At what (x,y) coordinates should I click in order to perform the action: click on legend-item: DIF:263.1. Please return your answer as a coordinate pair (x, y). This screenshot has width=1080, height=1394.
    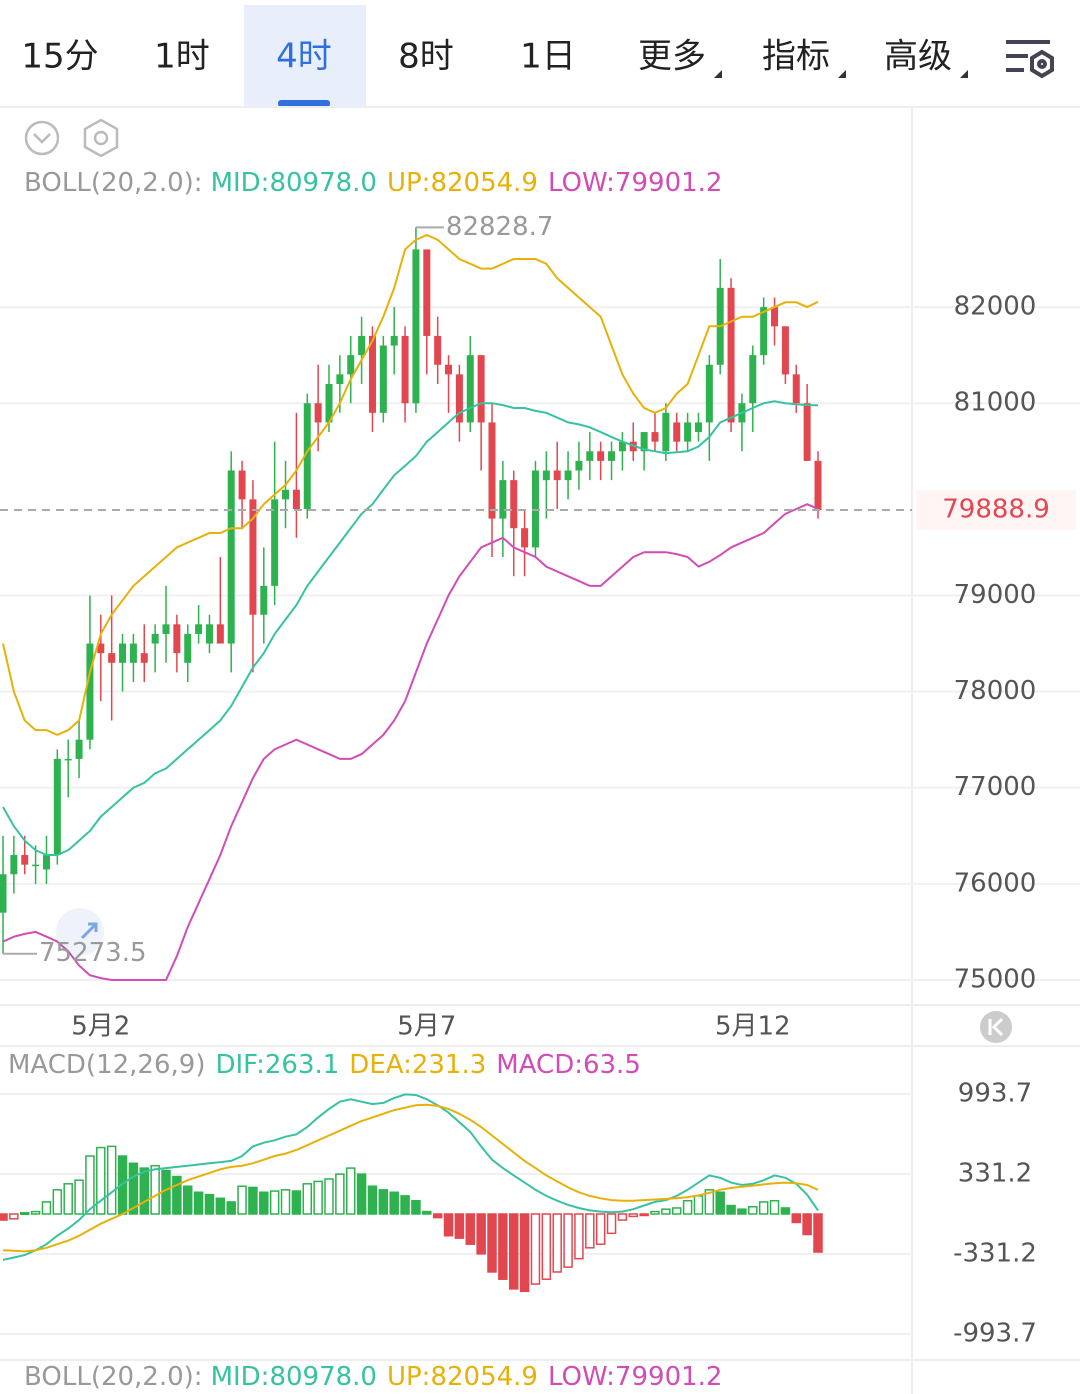
    Looking at the image, I should click on (277, 1065).